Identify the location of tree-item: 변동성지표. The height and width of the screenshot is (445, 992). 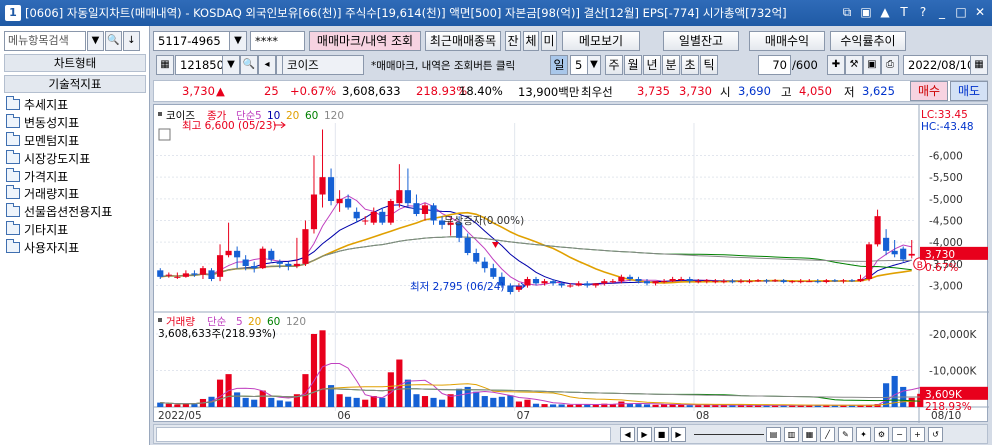
(59, 123).